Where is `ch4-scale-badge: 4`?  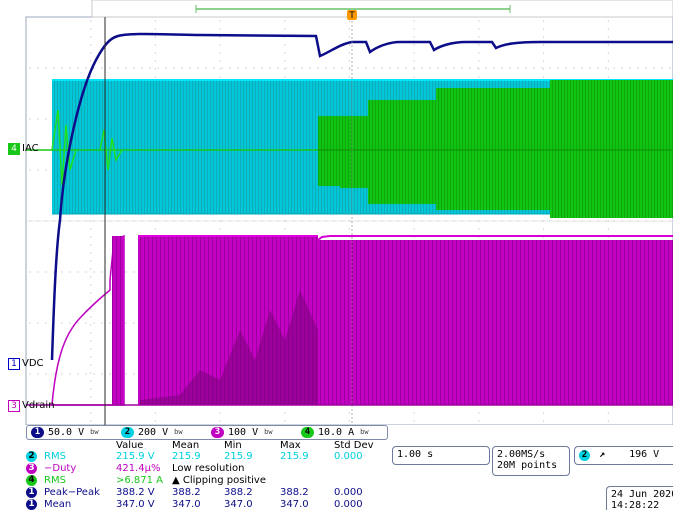
ch4-scale-badge: 4 is located at coordinates (307, 432).